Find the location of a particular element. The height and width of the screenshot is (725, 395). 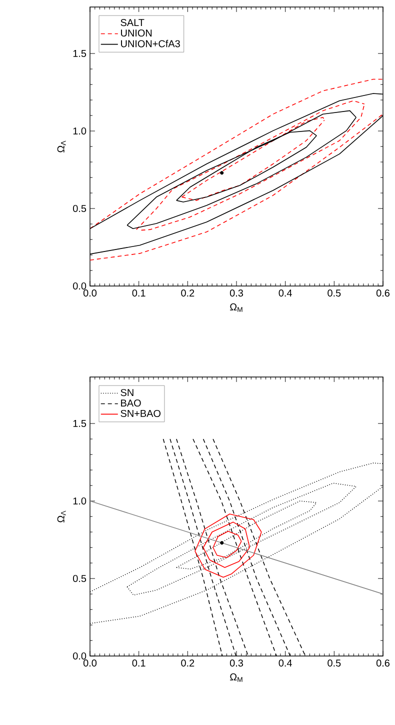

legend-title: SALT is located at coordinates (132, 22).